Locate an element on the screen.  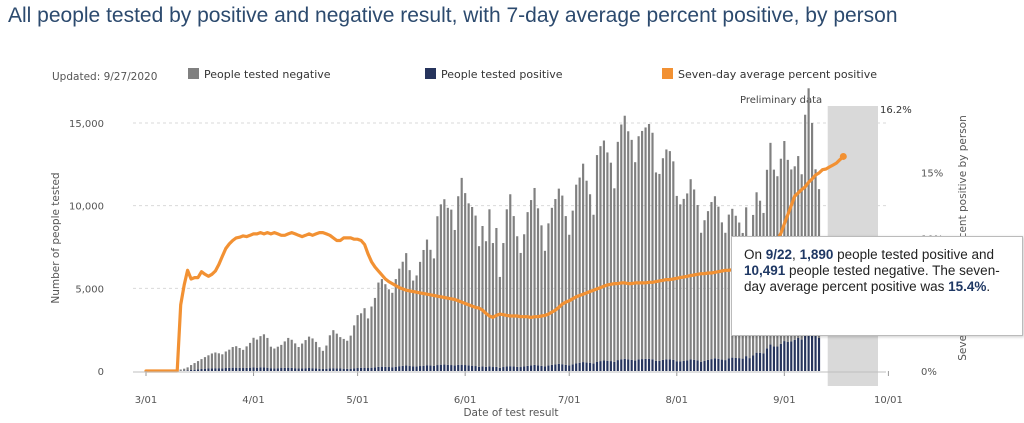
legend-negative-label: People tested negative is located at coordinates (267, 74).